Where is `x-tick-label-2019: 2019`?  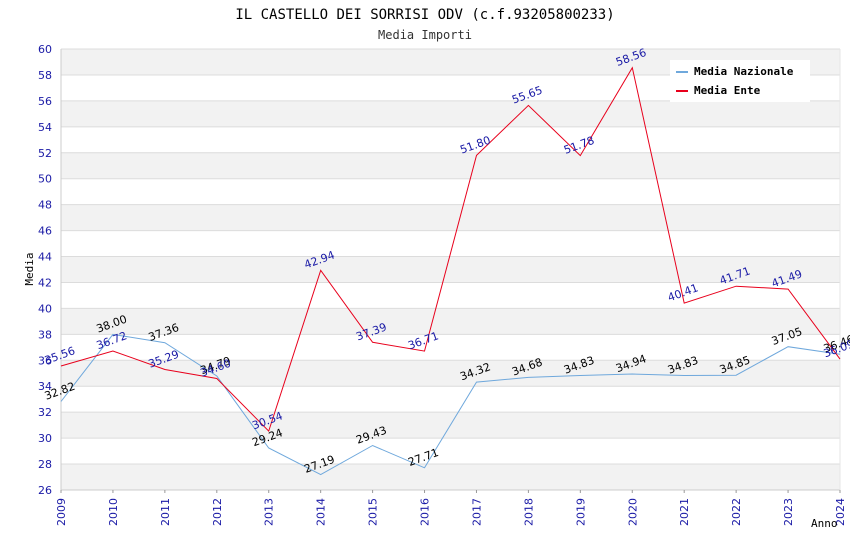 x-tick-label-2019: 2019 is located at coordinates (580, 512).